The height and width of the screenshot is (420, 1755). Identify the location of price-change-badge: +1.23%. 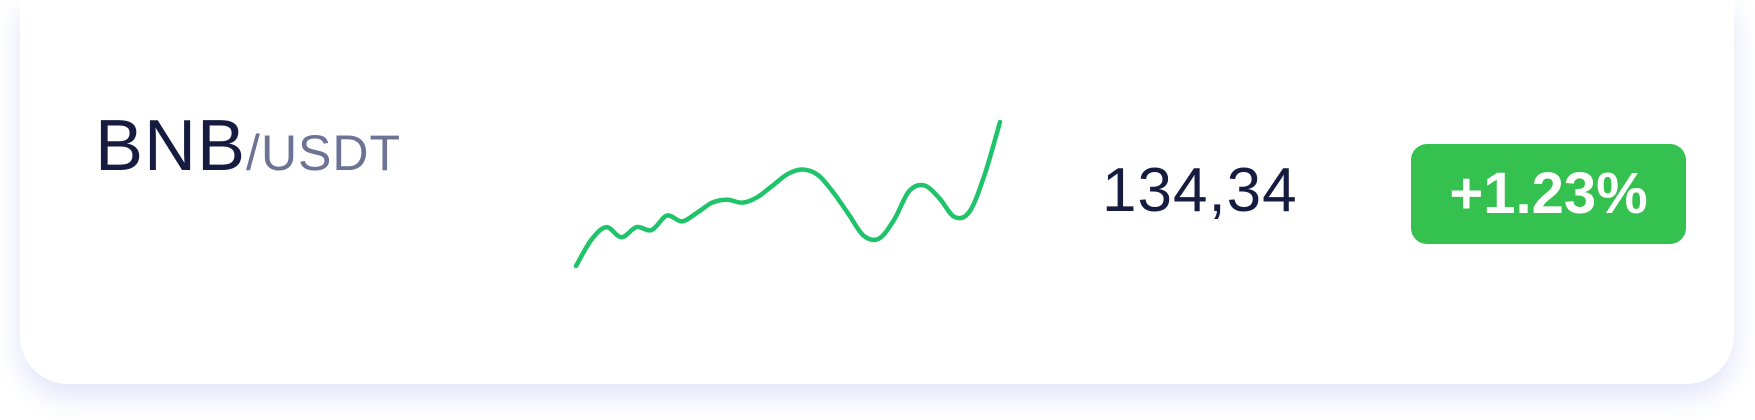
(1548, 194).